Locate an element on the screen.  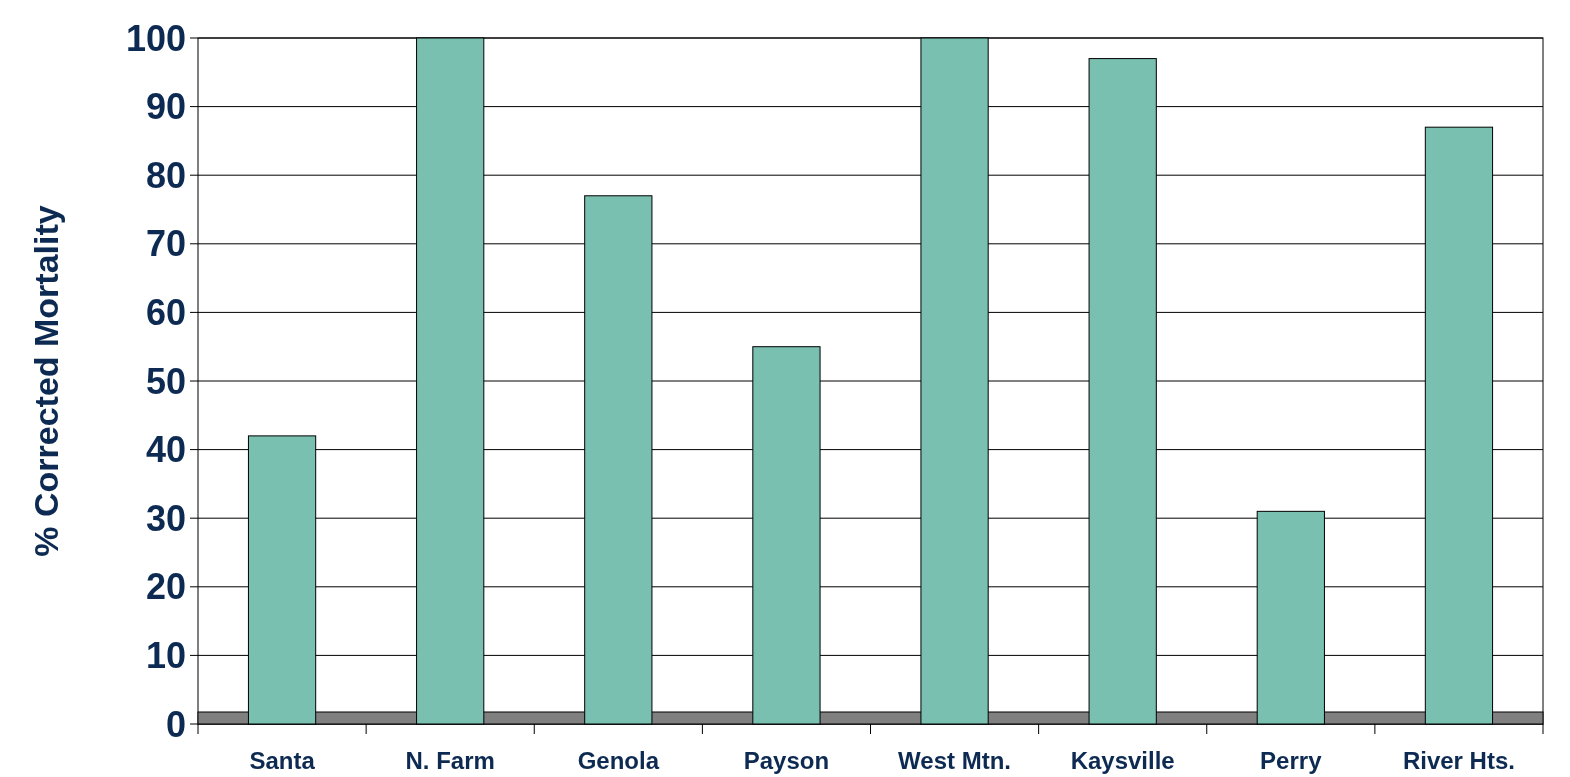
y-tick-label: 40 is located at coordinates (165, 450).